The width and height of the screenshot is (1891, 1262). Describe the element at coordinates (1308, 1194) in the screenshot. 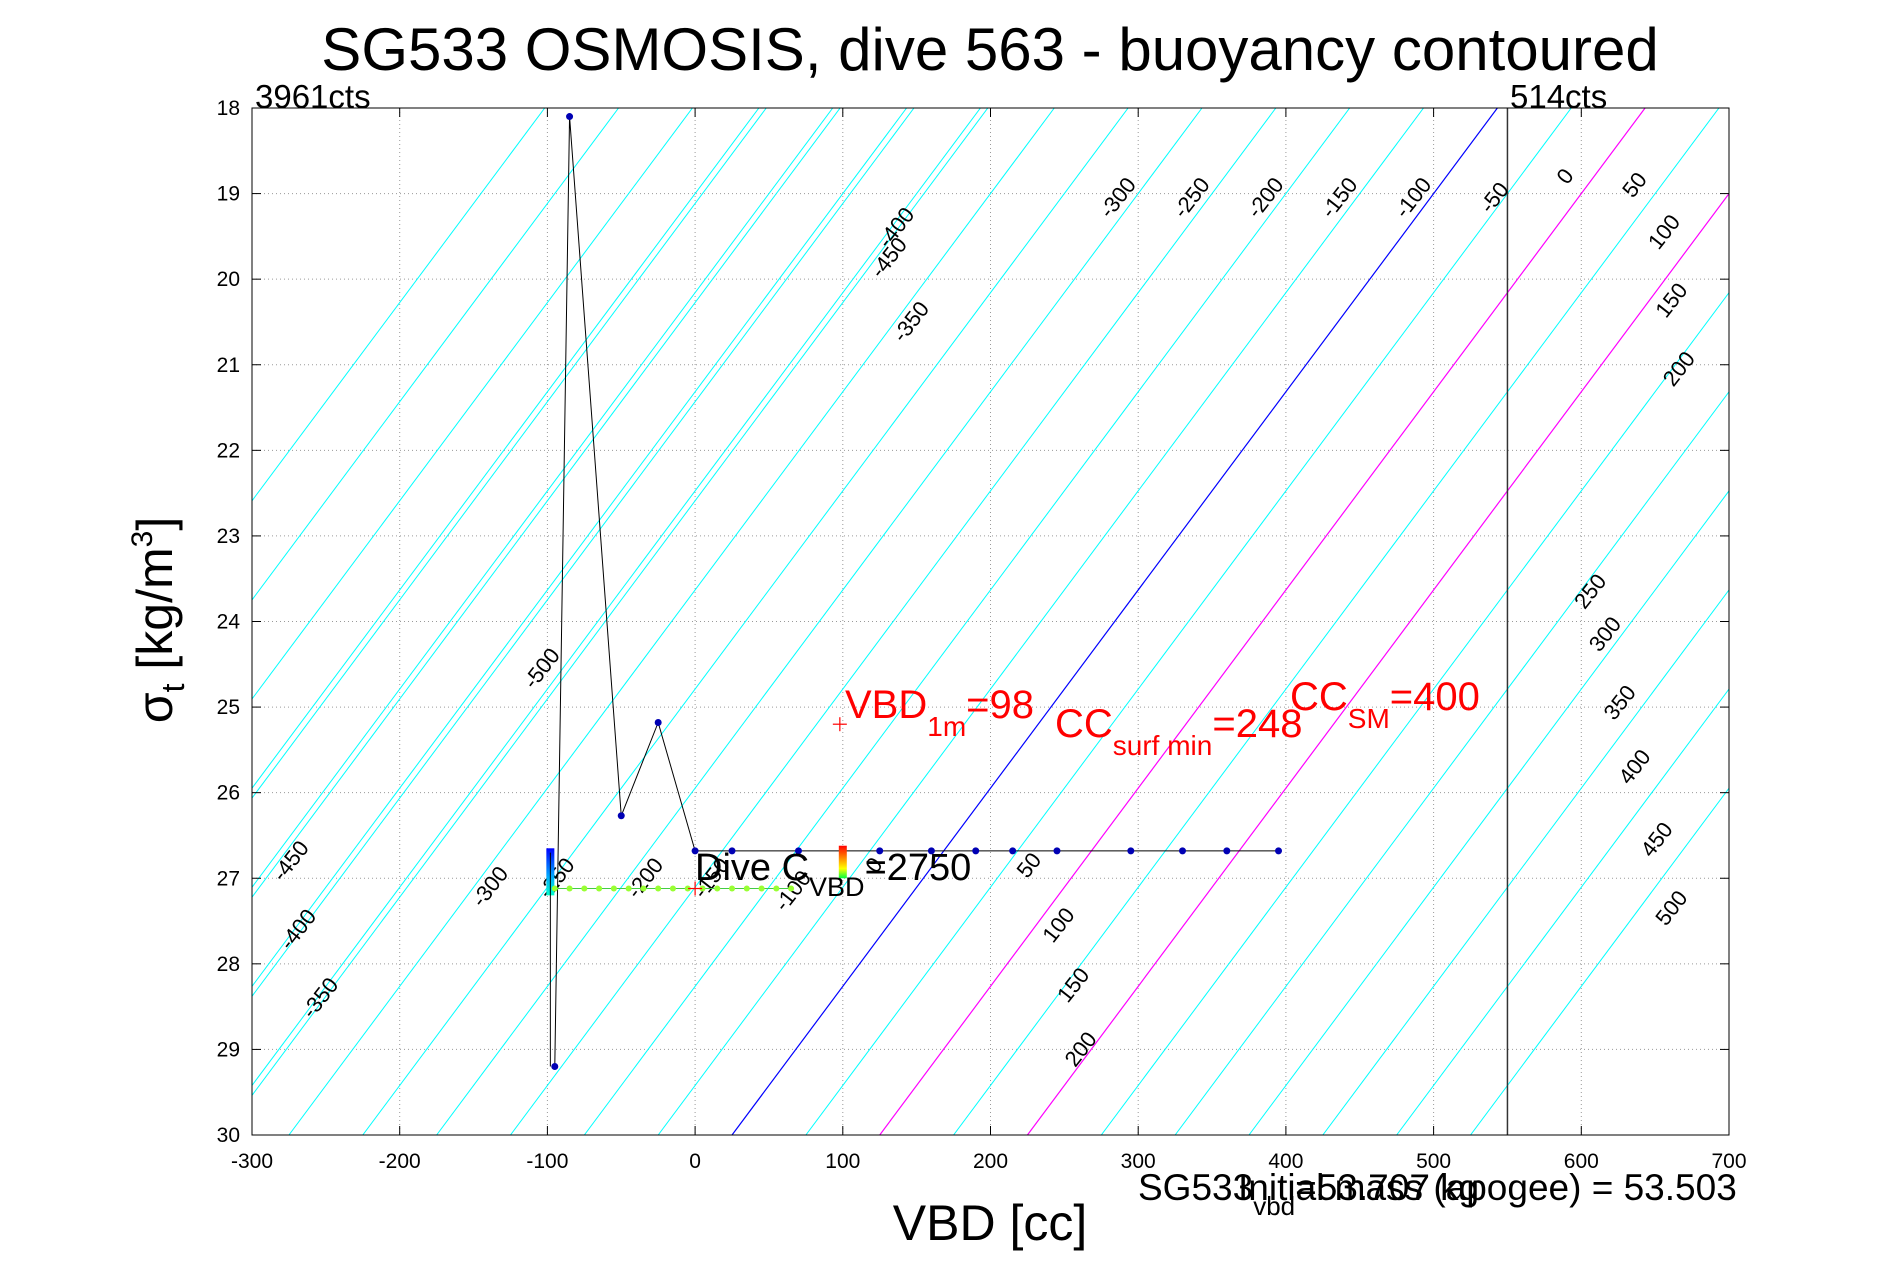

I see `sg-vbd-mass-annotation: SG533vbd=53.707 kg` at that location.